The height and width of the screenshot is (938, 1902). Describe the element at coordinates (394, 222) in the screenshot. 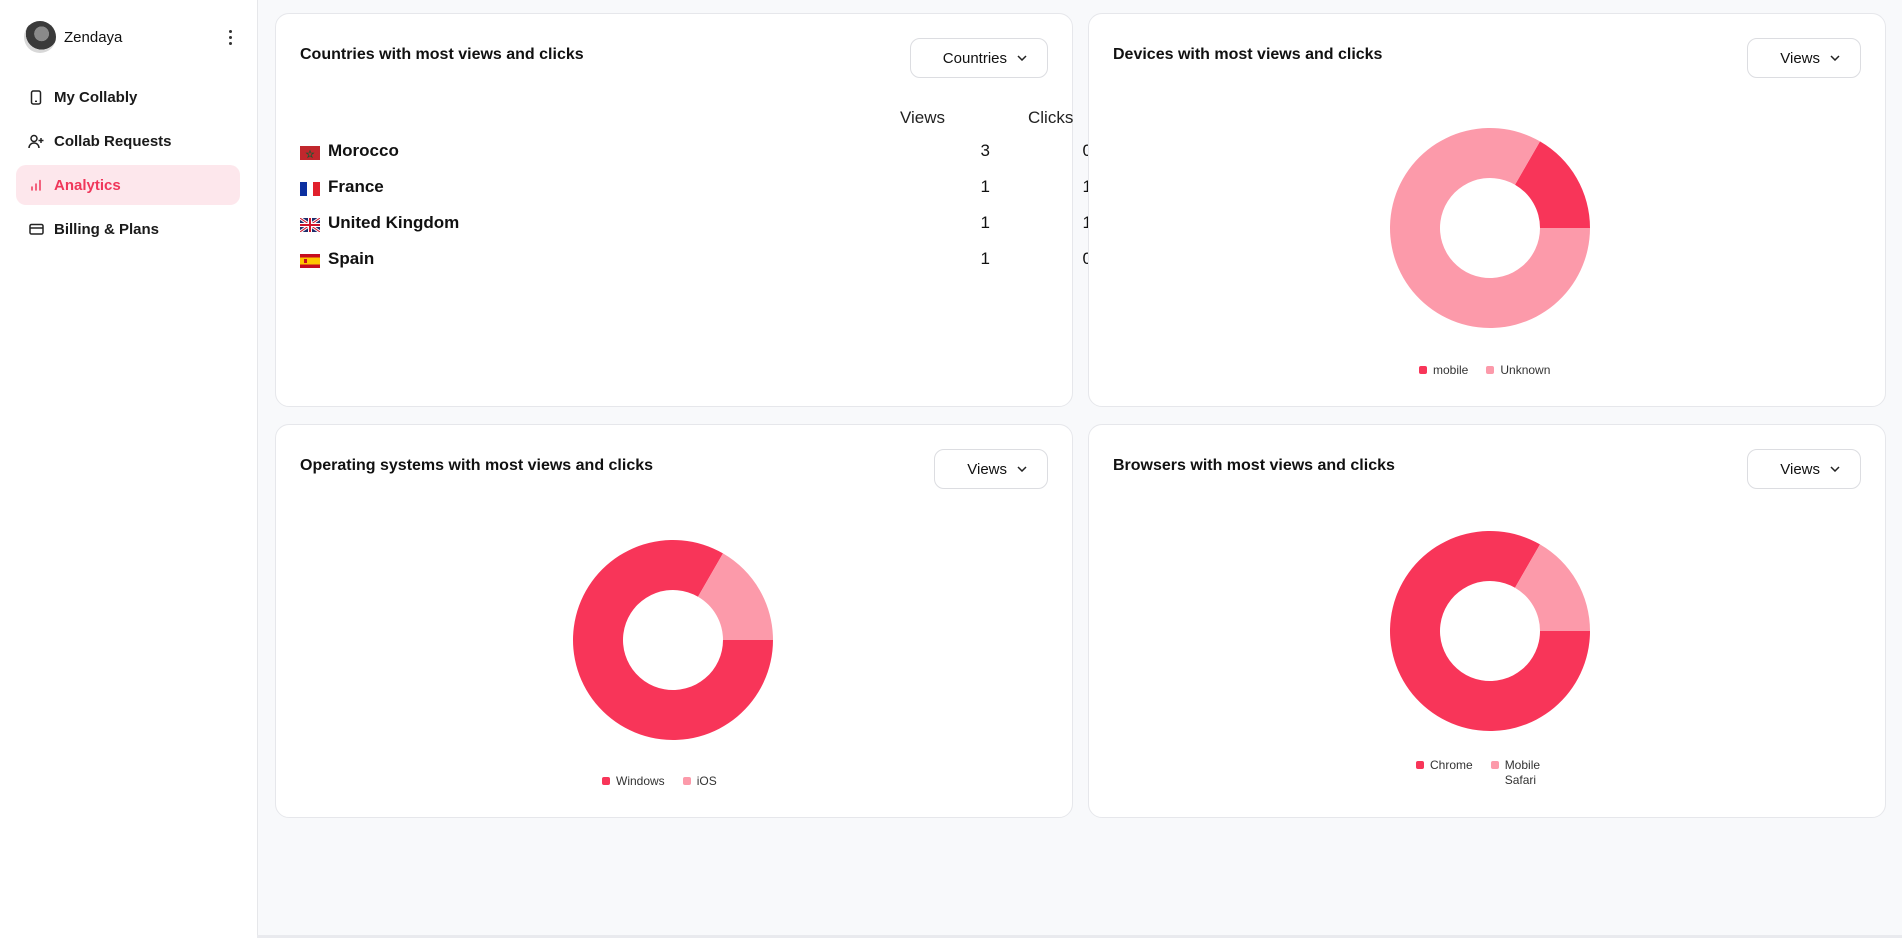

I see `country-name: United Kingdom` at that location.